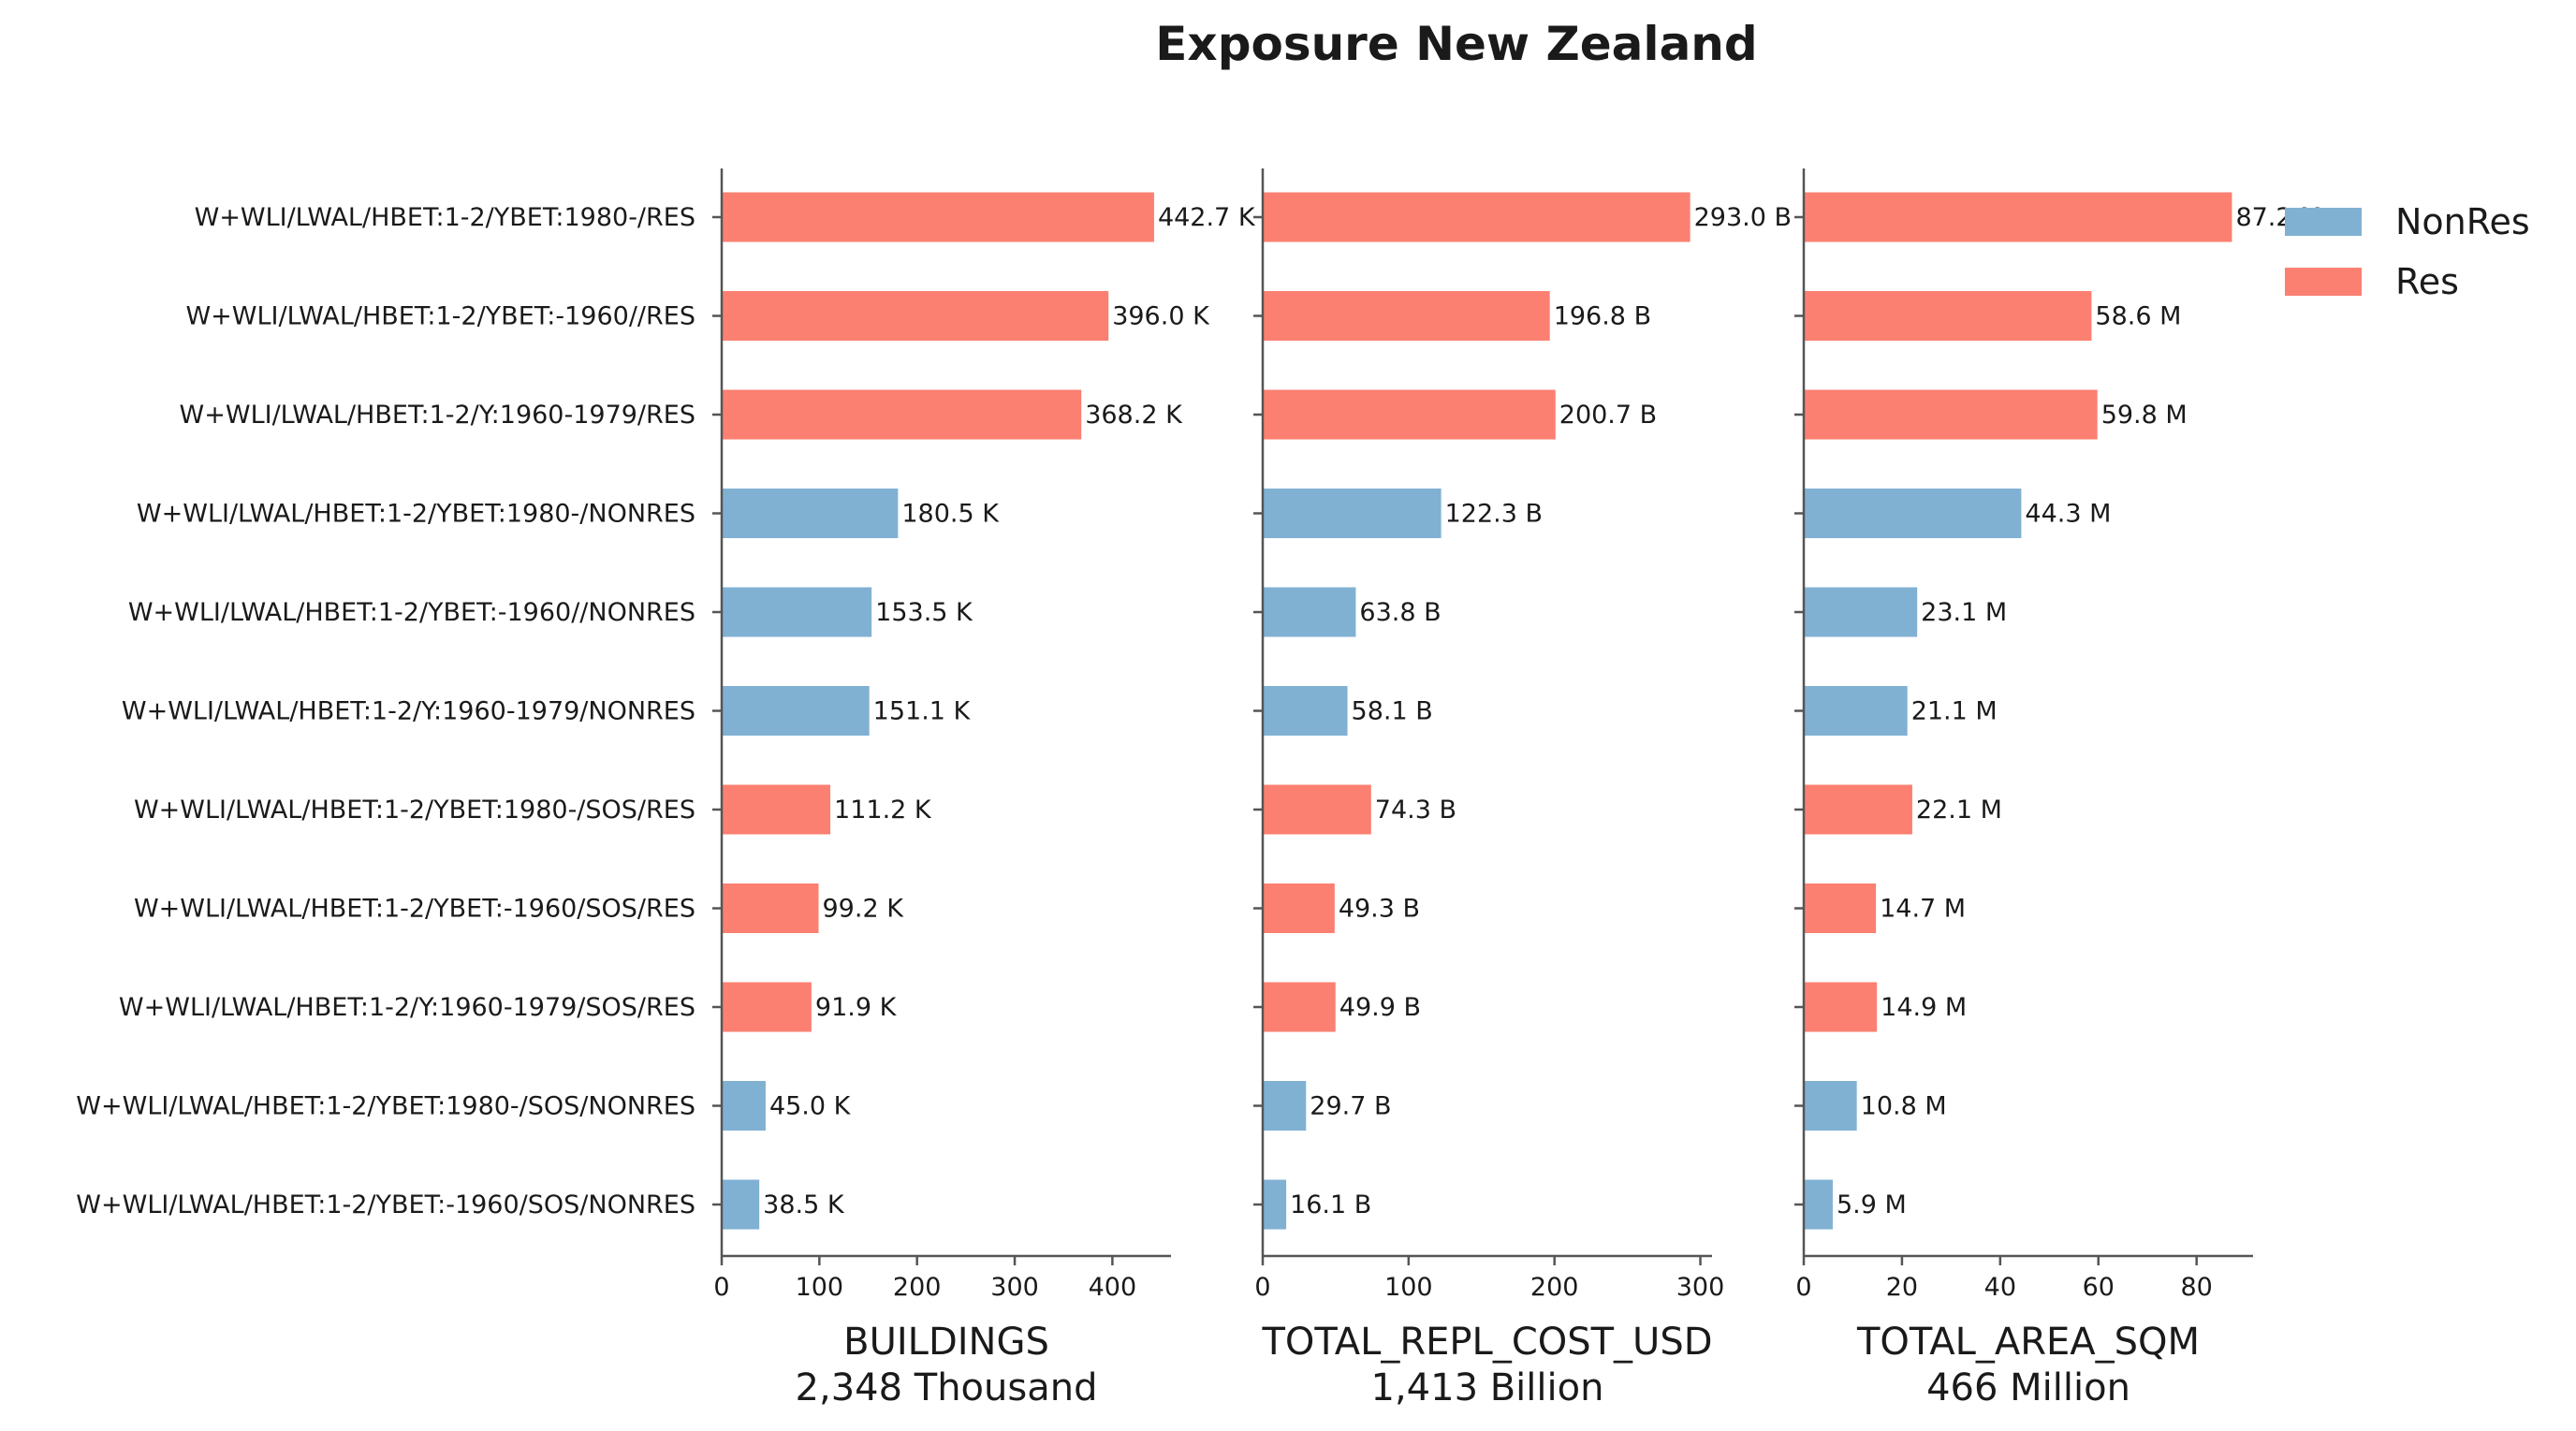 This screenshot has height=1431, width=2576. I want to click on category-label: W+WLI/LWAL/HBET:1-2/YBET:1980-/SOS/RES, so click(414, 810).